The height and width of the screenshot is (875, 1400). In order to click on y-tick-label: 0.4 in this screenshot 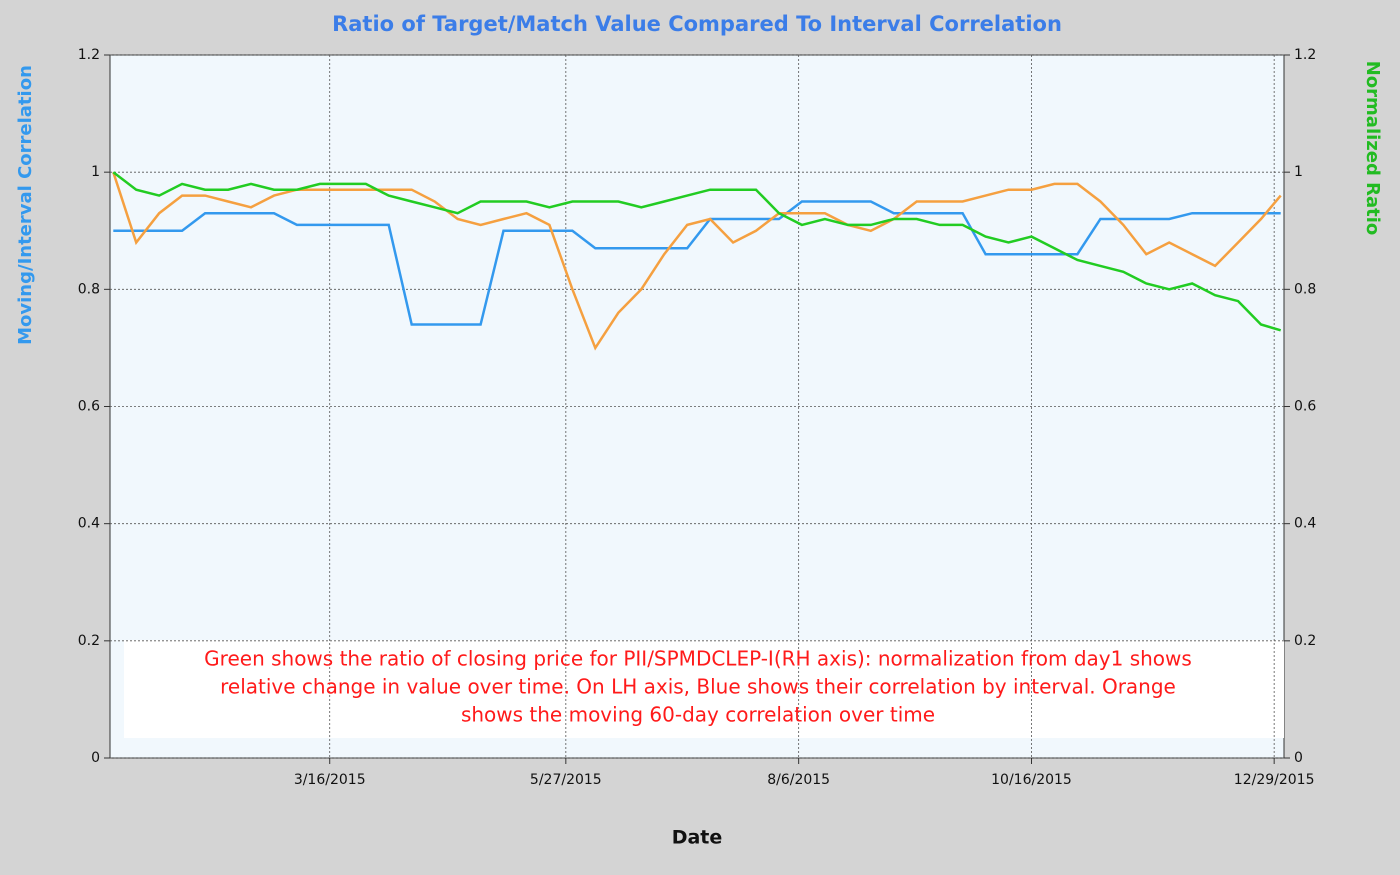, I will do `click(89, 524)`.